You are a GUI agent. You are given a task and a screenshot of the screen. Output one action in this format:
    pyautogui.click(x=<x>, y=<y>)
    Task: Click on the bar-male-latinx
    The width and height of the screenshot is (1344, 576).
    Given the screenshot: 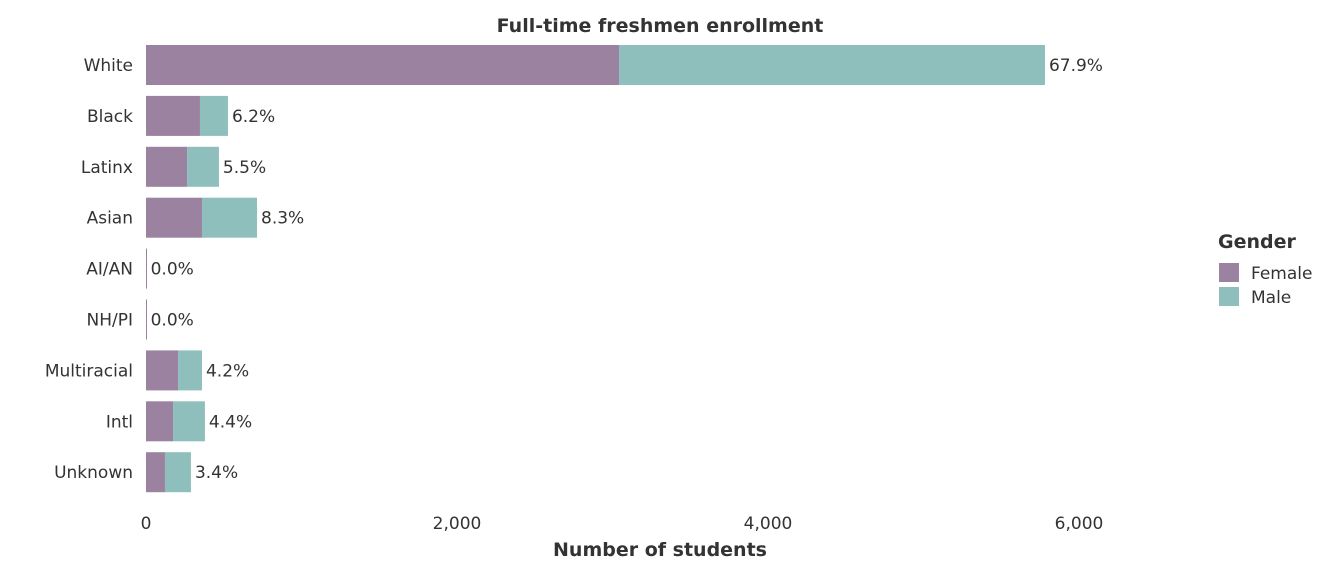 What is the action you would take?
    pyautogui.click(x=203, y=166)
    